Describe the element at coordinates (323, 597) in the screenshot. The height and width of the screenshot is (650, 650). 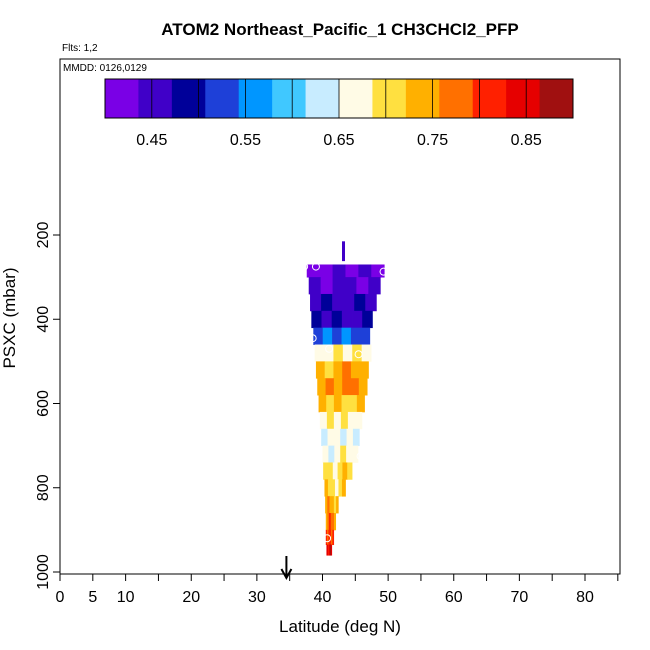
I see `x-tick-label: 40` at that location.